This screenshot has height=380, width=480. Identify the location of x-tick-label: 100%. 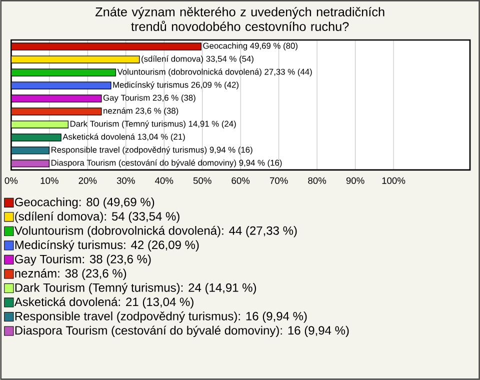
(394, 180).